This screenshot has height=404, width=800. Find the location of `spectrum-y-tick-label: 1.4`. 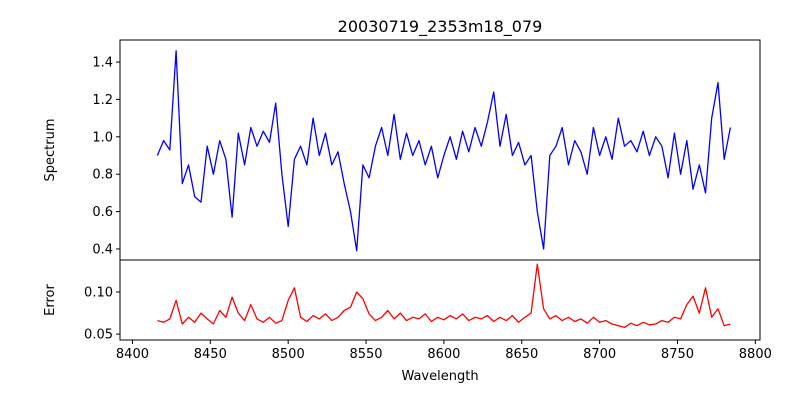

spectrum-y-tick-label: 1.4 is located at coordinates (102, 63).